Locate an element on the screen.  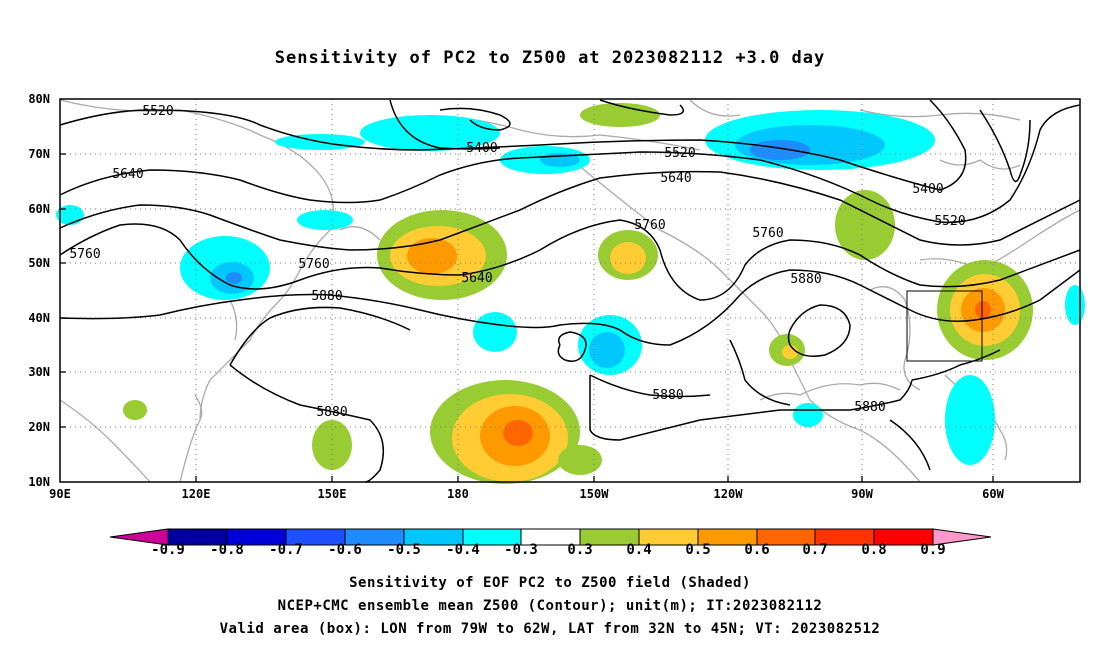
lat-label: 30N is located at coordinates (39, 372).